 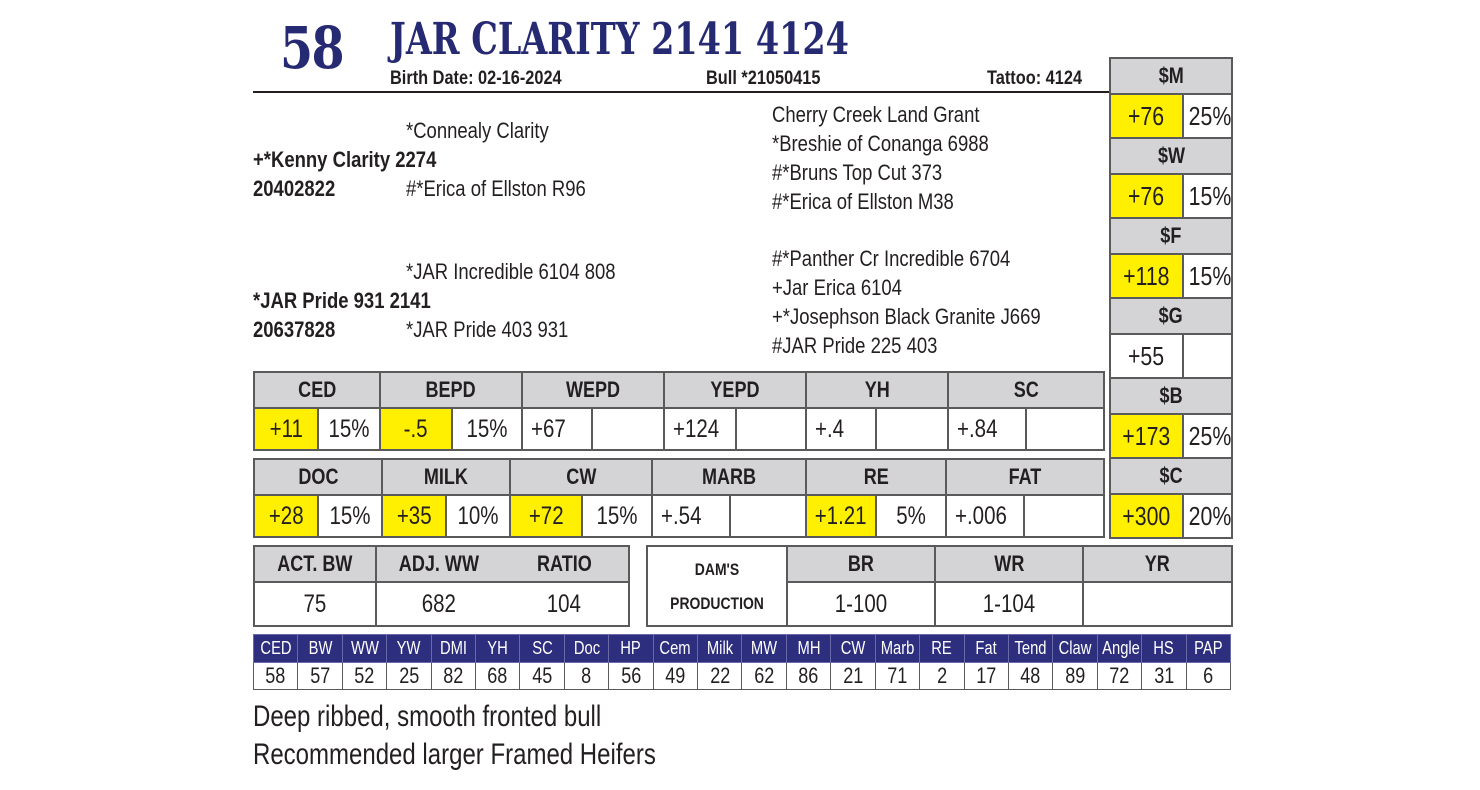 What do you see at coordinates (1065, 429) in the screenshot?
I see `epd-pct-sc` at bounding box center [1065, 429].